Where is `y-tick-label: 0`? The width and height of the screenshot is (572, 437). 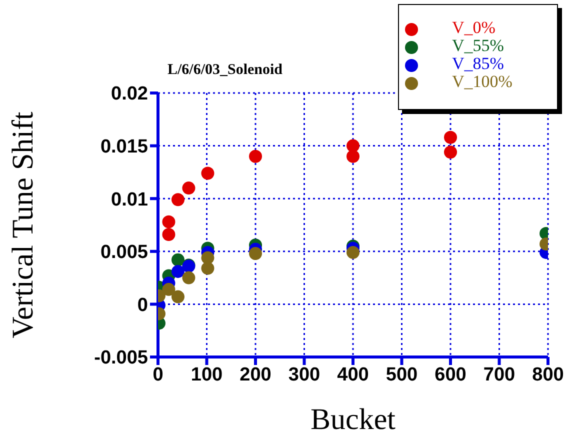 y-tick-label: 0 is located at coordinates (142, 305).